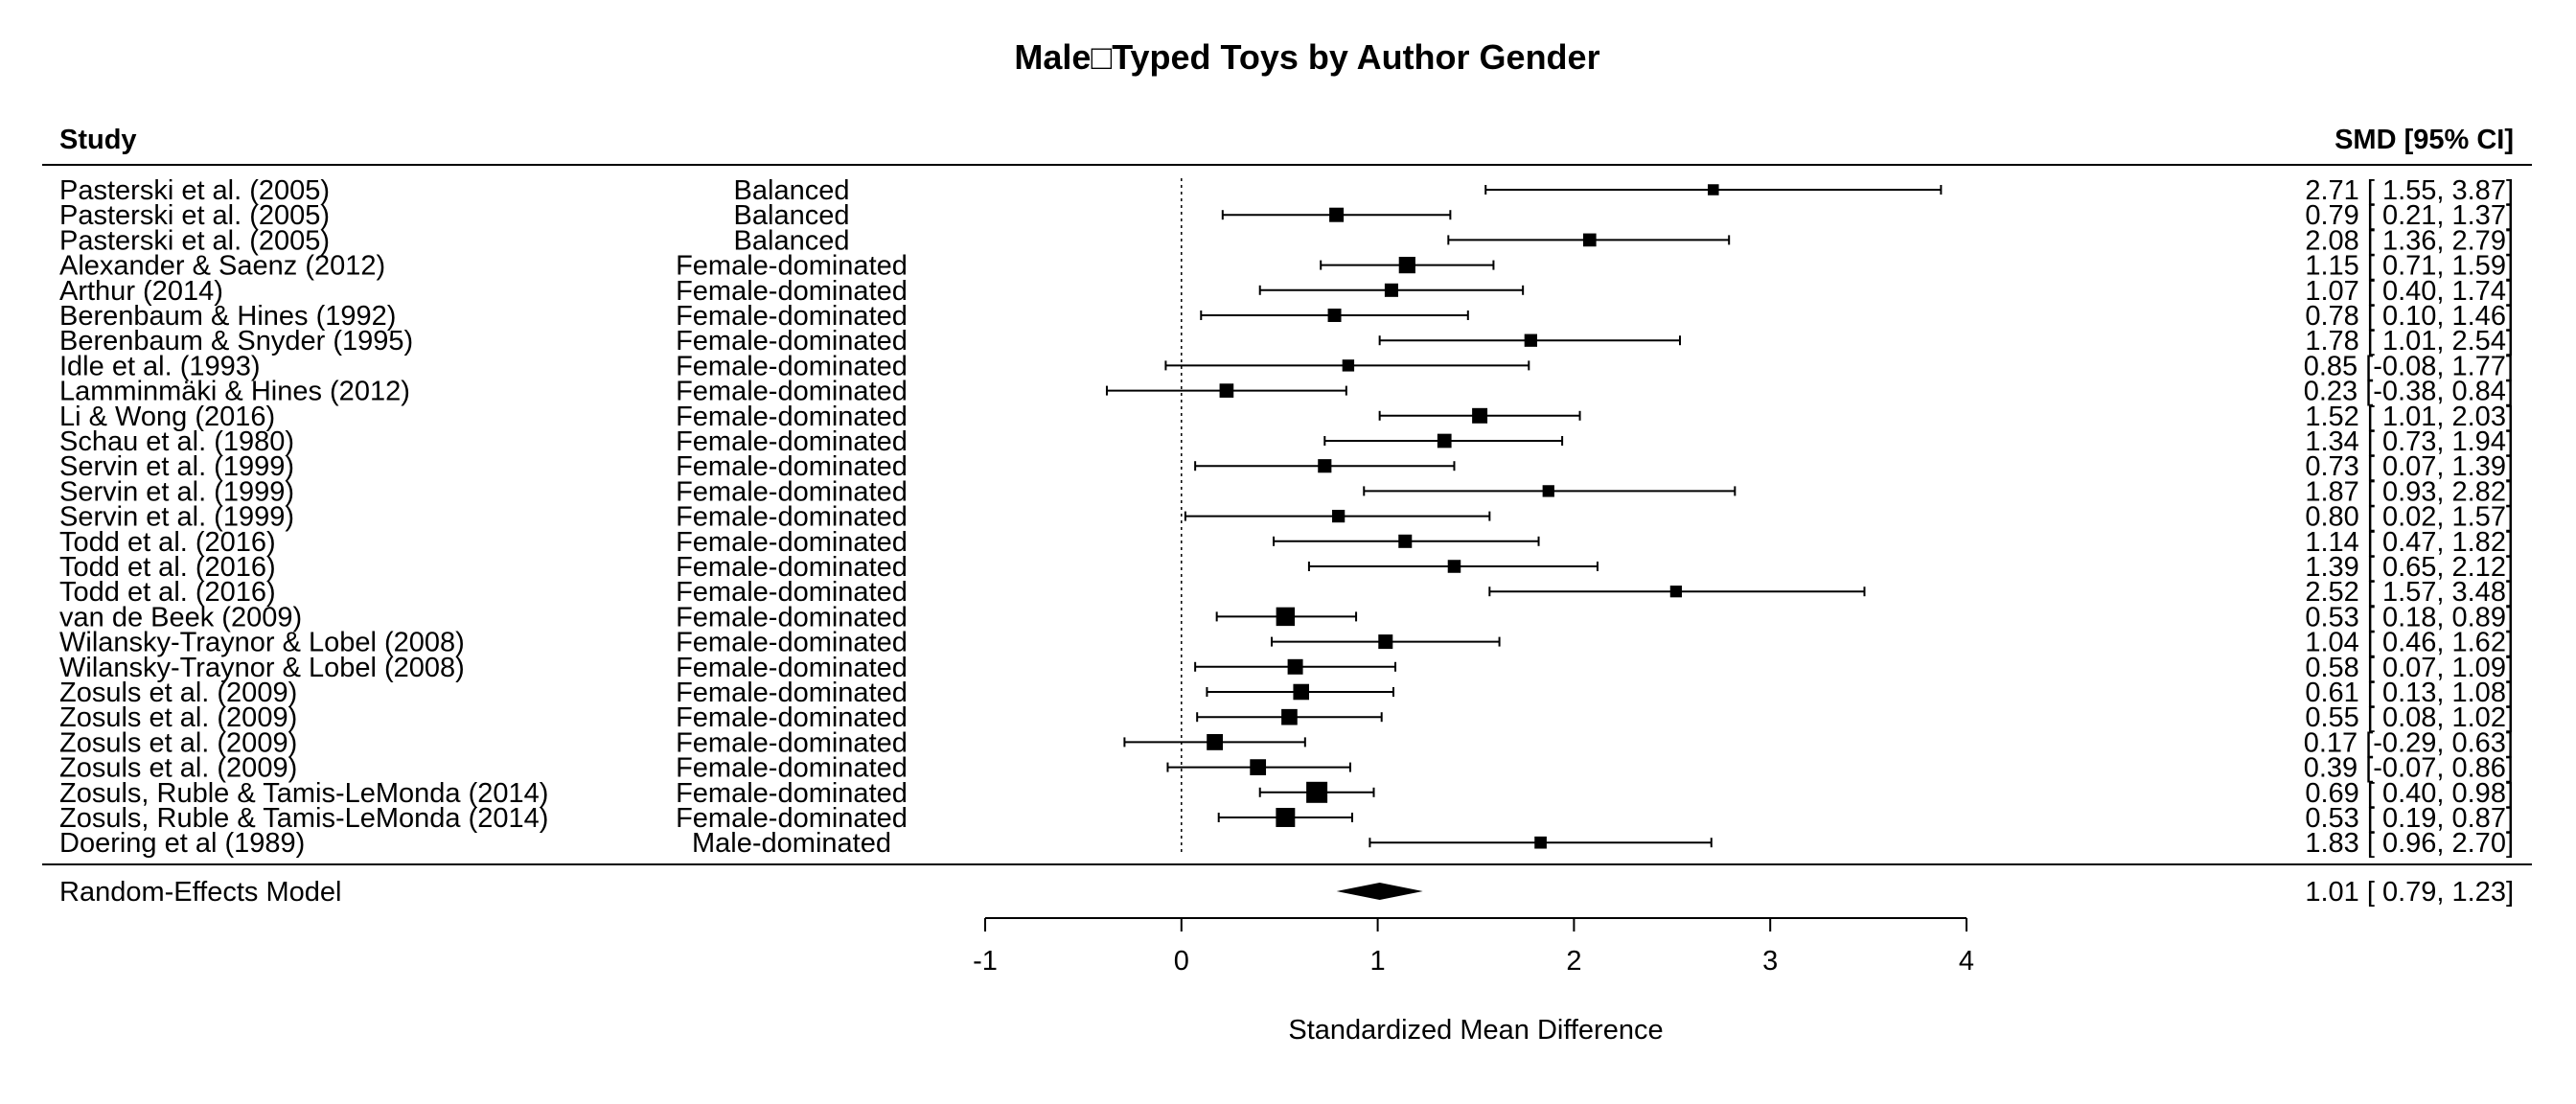 This screenshot has width=2576, height=1104. What do you see at coordinates (303, 818) in the screenshot?
I see `study-name: Zosuls, Ruble & Tamis-LeMonda (2014)` at bounding box center [303, 818].